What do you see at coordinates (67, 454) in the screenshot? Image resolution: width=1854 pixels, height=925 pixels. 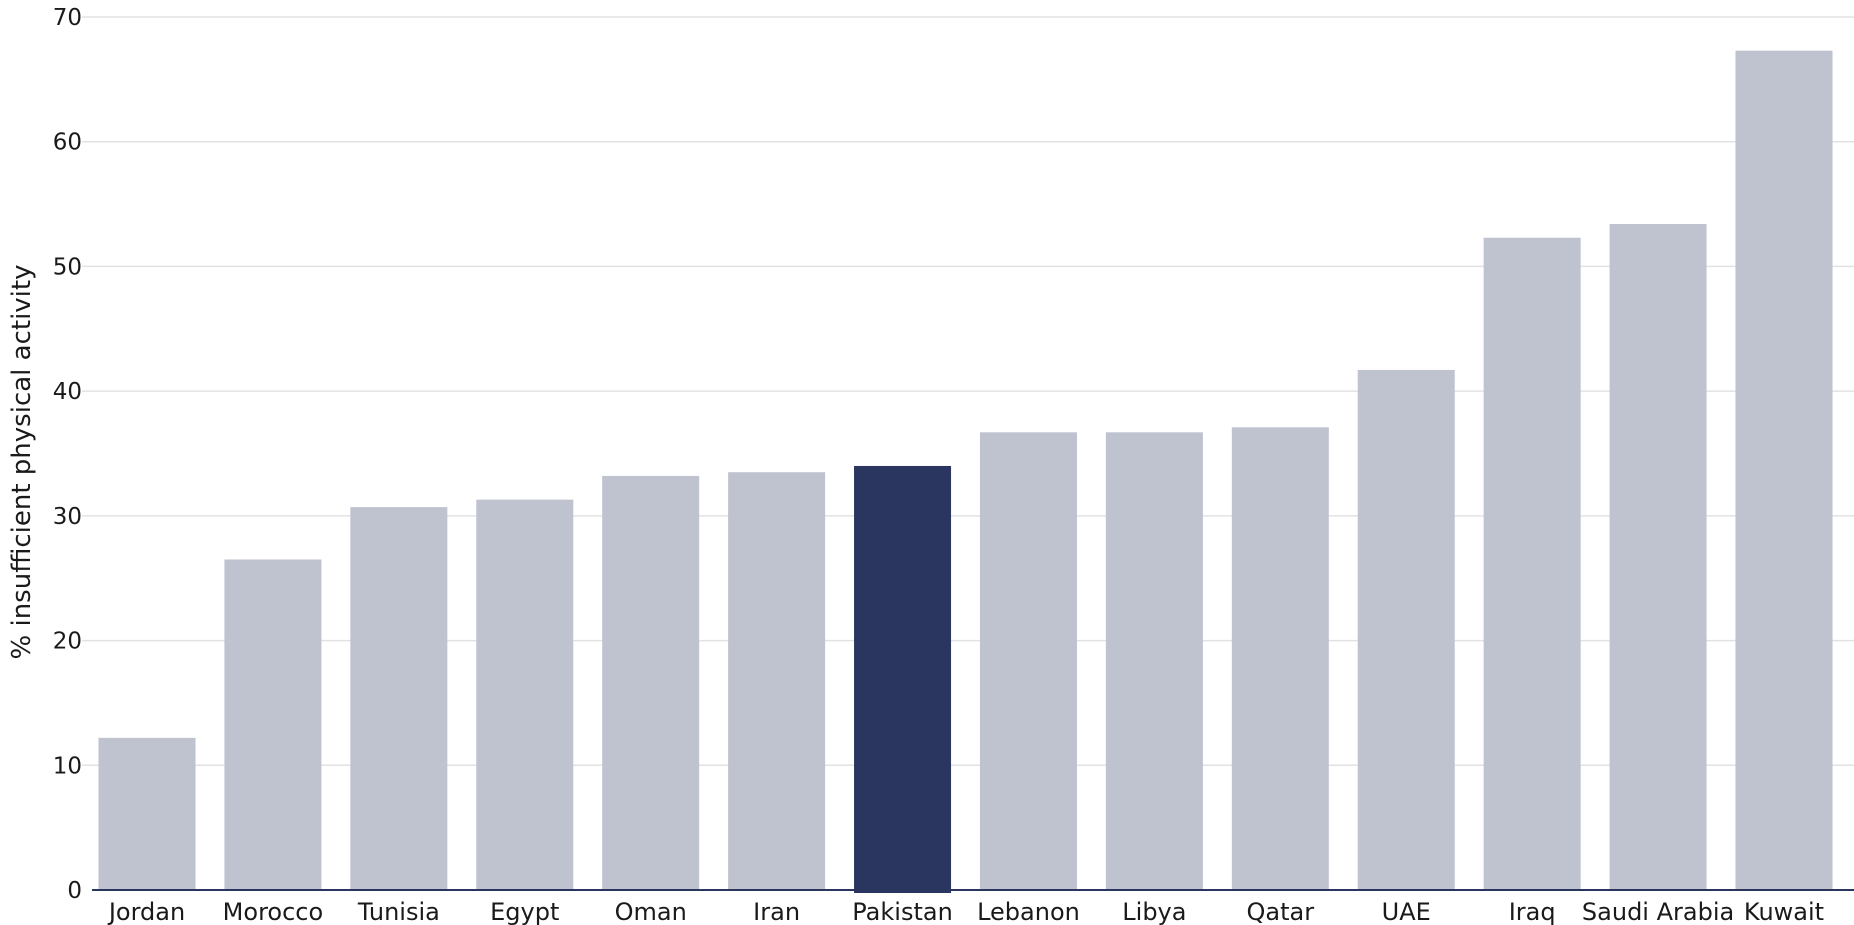 I see `y-axis-ticks: 0 10 20 30 40 50 60 70` at bounding box center [67, 454].